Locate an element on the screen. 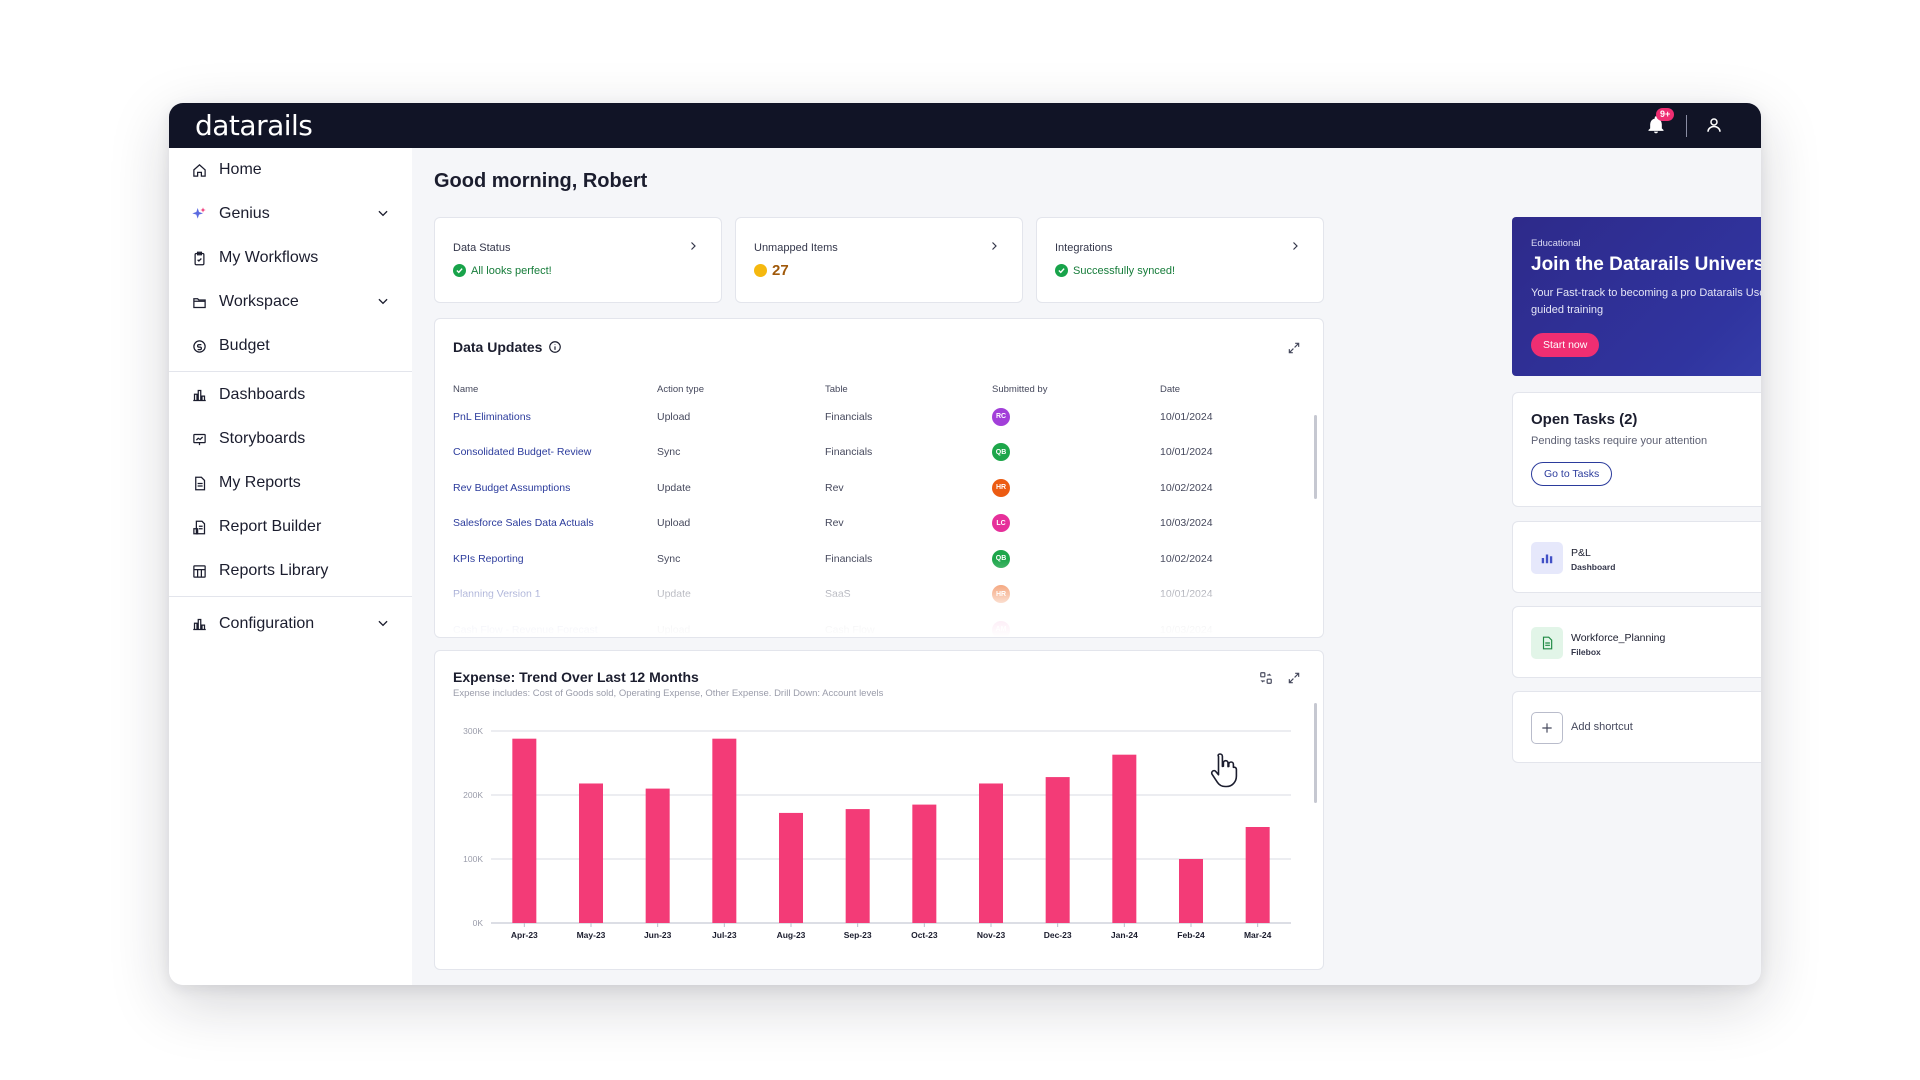 The width and height of the screenshot is (1920, 1080). row-name-link: Salesforce Sales Data Actuals is located at coordinates (523, 523).